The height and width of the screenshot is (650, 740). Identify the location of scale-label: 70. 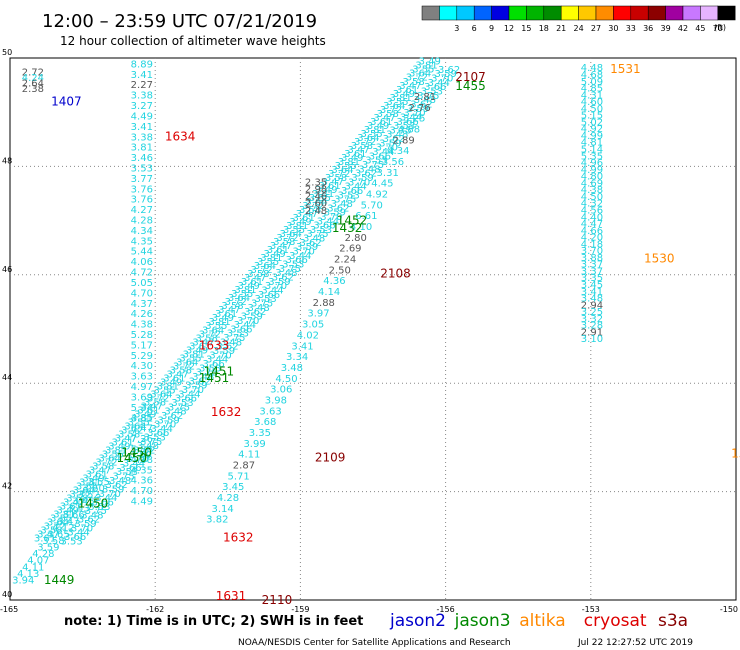
(718, 28).